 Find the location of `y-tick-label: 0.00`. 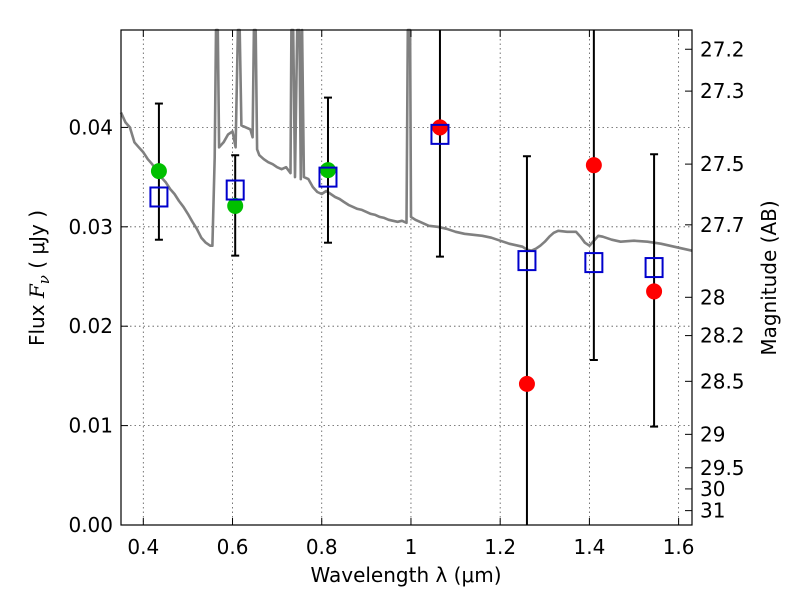

y-tick-label: 0.00 is located at coordinates (90, 525).